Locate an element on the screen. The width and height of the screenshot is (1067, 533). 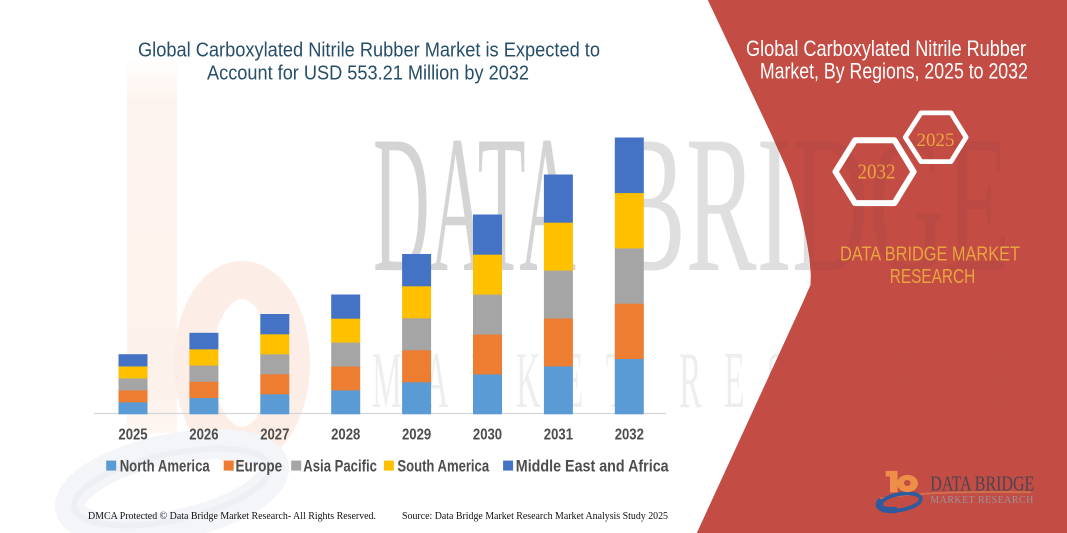
svg-text:Global Carboxylated Nitrile Ru: Global Carboxylated Nitrile Rubber is located at coordinates (886, 48).